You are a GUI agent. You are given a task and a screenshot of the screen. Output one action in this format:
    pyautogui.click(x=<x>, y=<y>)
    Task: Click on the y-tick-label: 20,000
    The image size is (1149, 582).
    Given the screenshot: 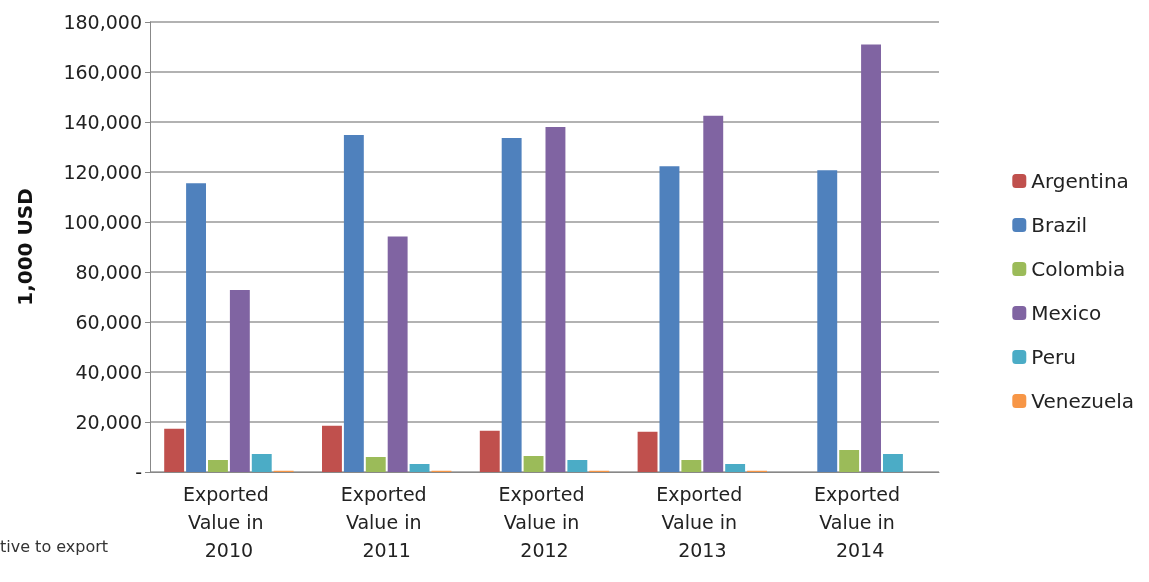 What is the action you would take?
    pyautogui.click(x=108, y=422)
    